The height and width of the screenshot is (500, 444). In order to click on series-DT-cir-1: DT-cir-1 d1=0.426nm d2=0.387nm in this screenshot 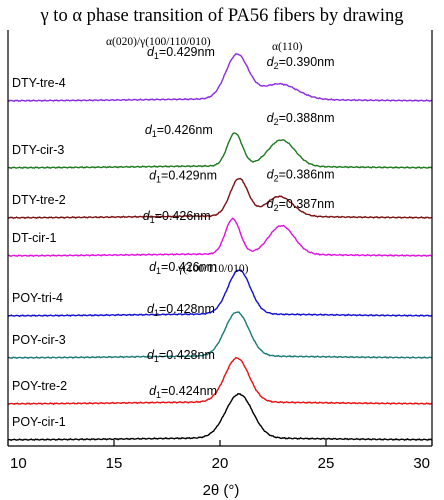, I will do `click(220, 227)`.